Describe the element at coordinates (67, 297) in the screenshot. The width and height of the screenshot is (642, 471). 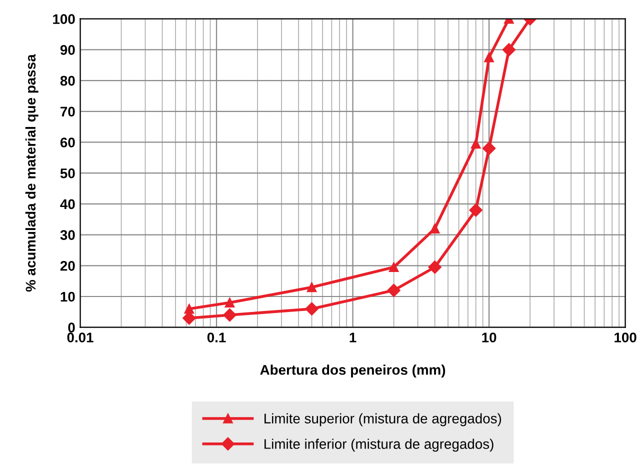
I see `y-tick-label: 10` at that location.